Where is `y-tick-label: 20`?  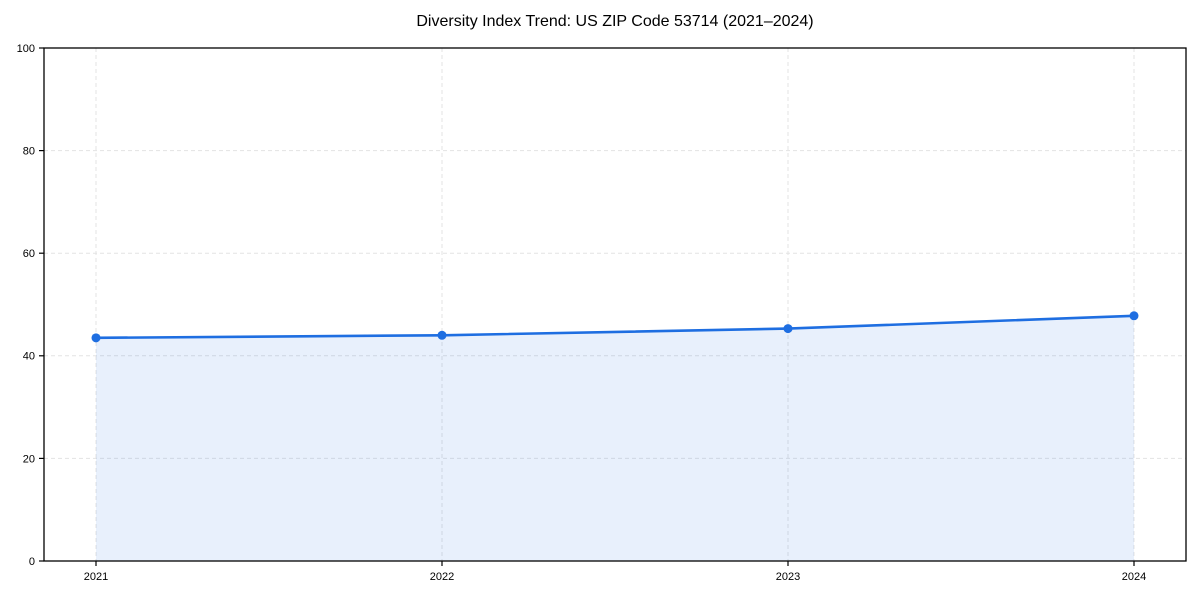
y-tick-label: 20 is located at coordinates (29, 459).